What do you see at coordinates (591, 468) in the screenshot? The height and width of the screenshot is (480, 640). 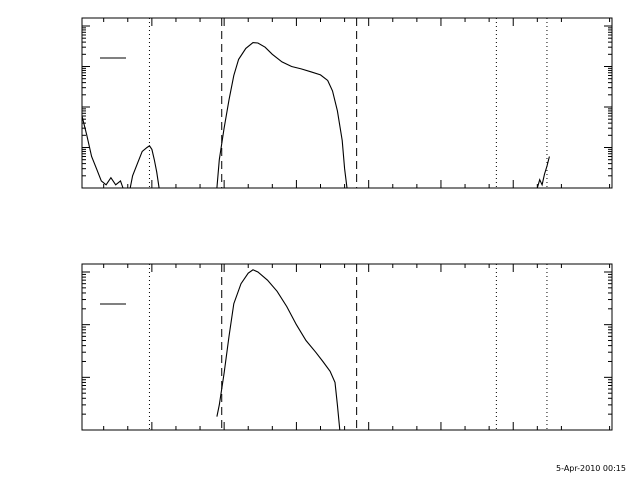 I see `footer-timestamp: 5-Apr-2010 00:15` at bounding box center [591, 468].